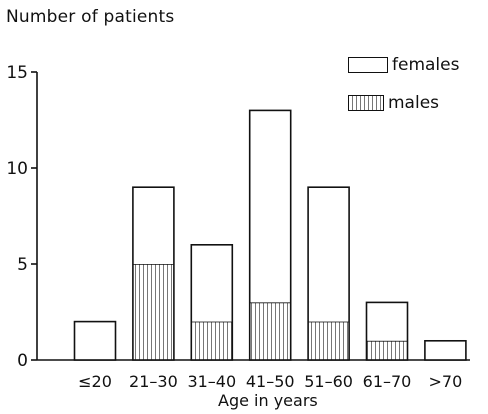  I want to click on x-tick-label-2: 21–30, so click(153, 381).